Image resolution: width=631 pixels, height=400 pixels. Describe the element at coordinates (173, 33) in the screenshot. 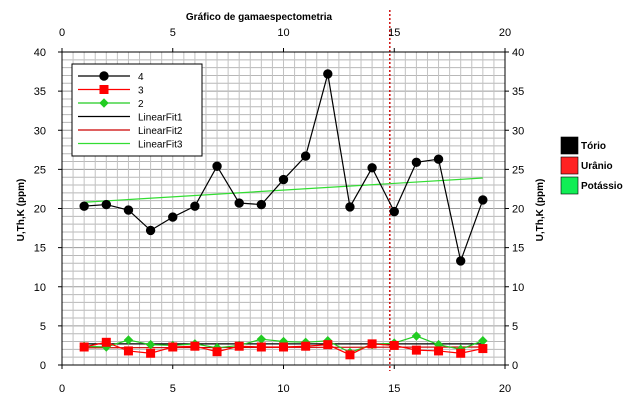

I see `x-tick-label-top: 5` at that location.